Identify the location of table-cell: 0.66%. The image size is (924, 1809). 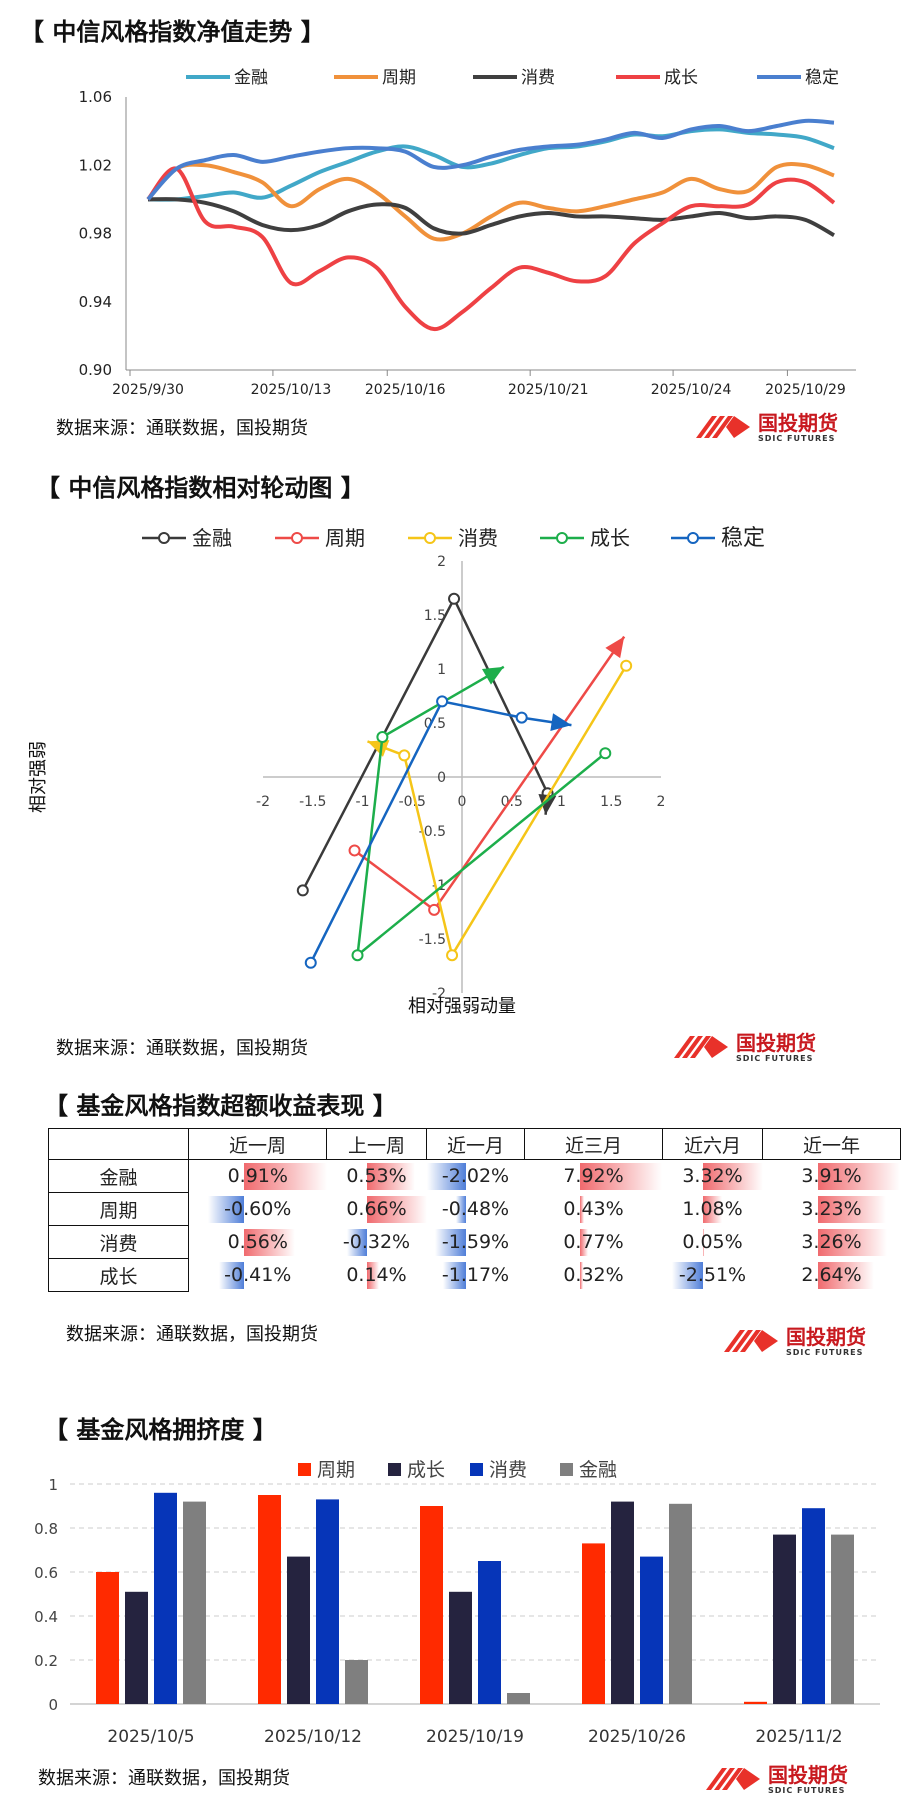
(377, 1209).